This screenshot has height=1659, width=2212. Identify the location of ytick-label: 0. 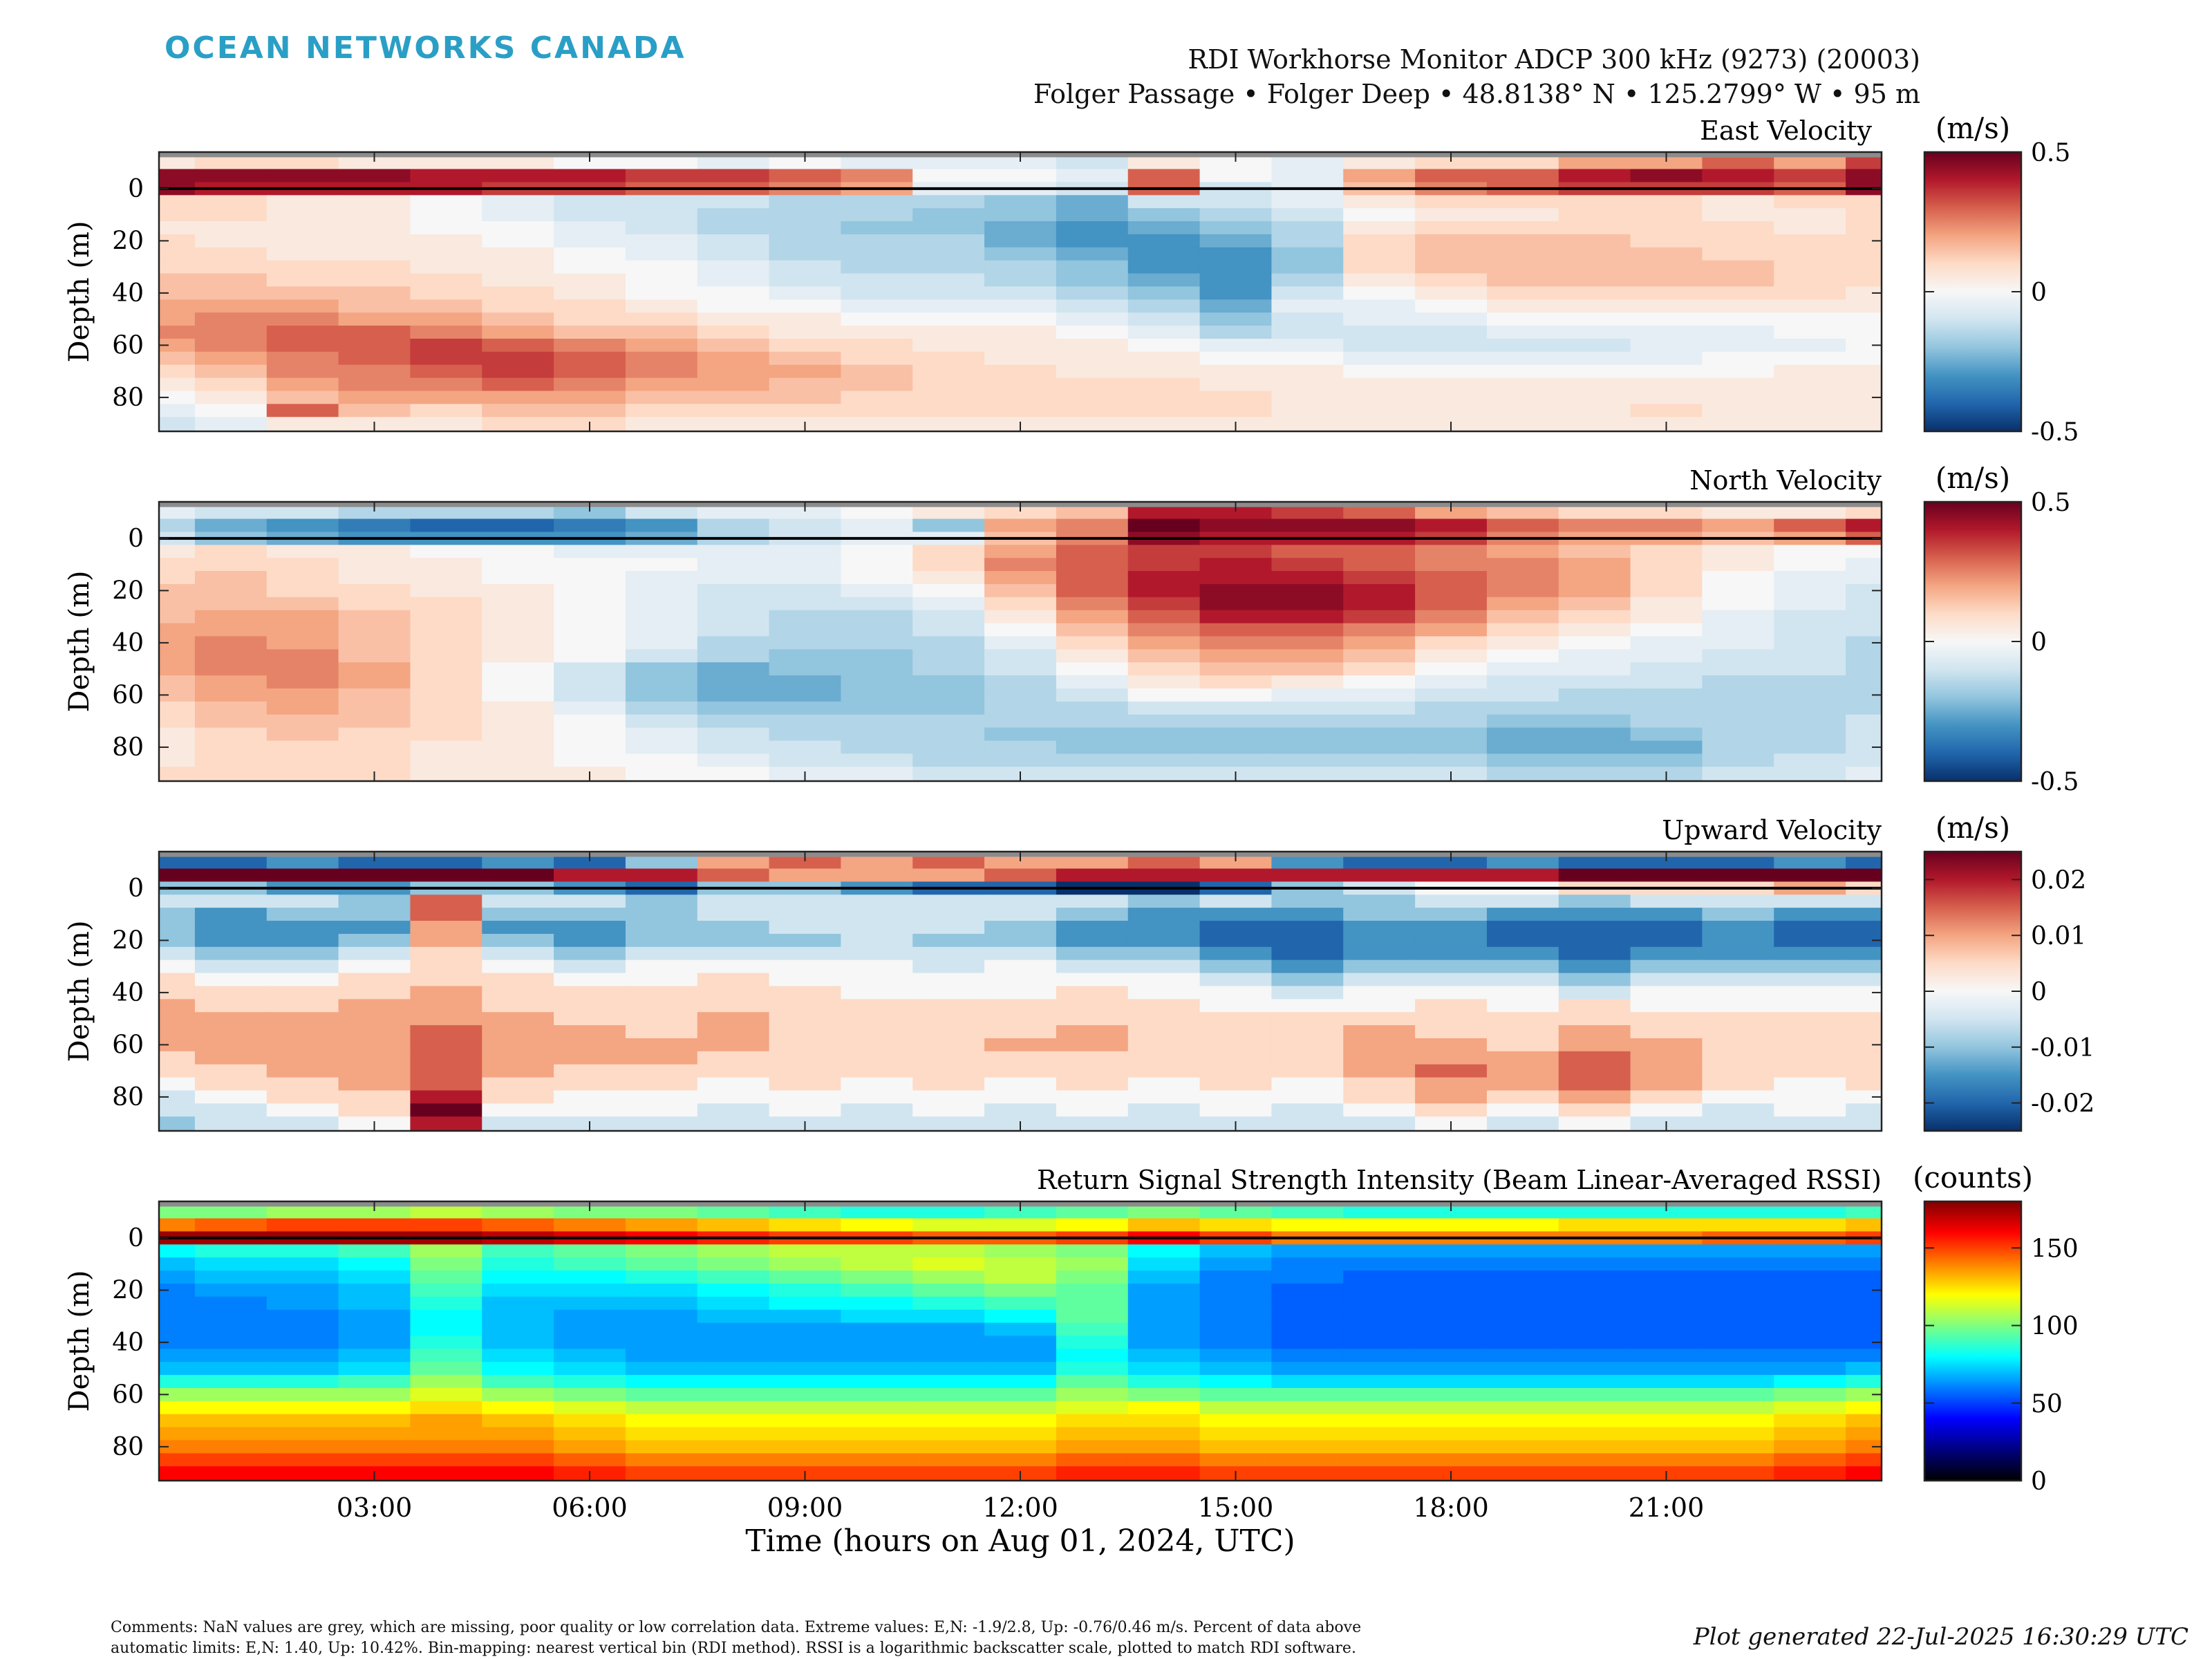
(136, 889).